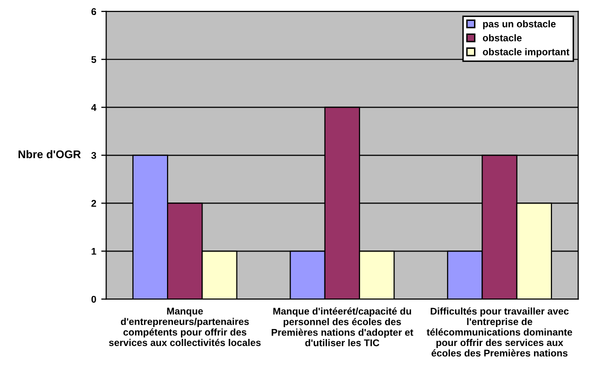 The height and width of the screenshot is (381, 590). What do you see at coordinates (93, 299) in the screenshot?
I see `y-tick-label: 0` at bounding box center [93, 299].